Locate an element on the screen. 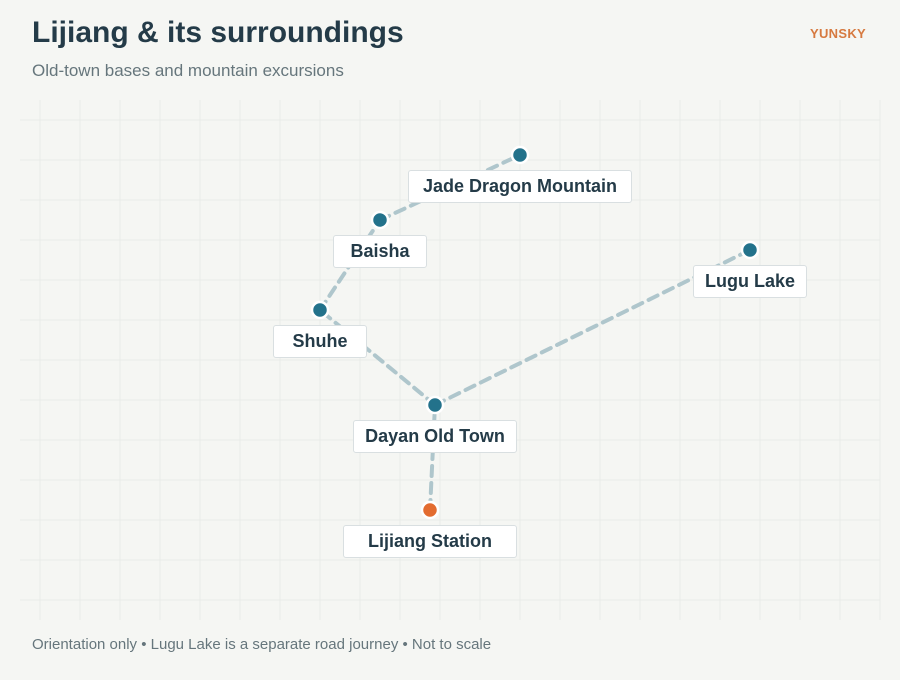 Image resolution: width=900 pixels, height=680 pixels. marker-station is located at coordinates (430, 510).